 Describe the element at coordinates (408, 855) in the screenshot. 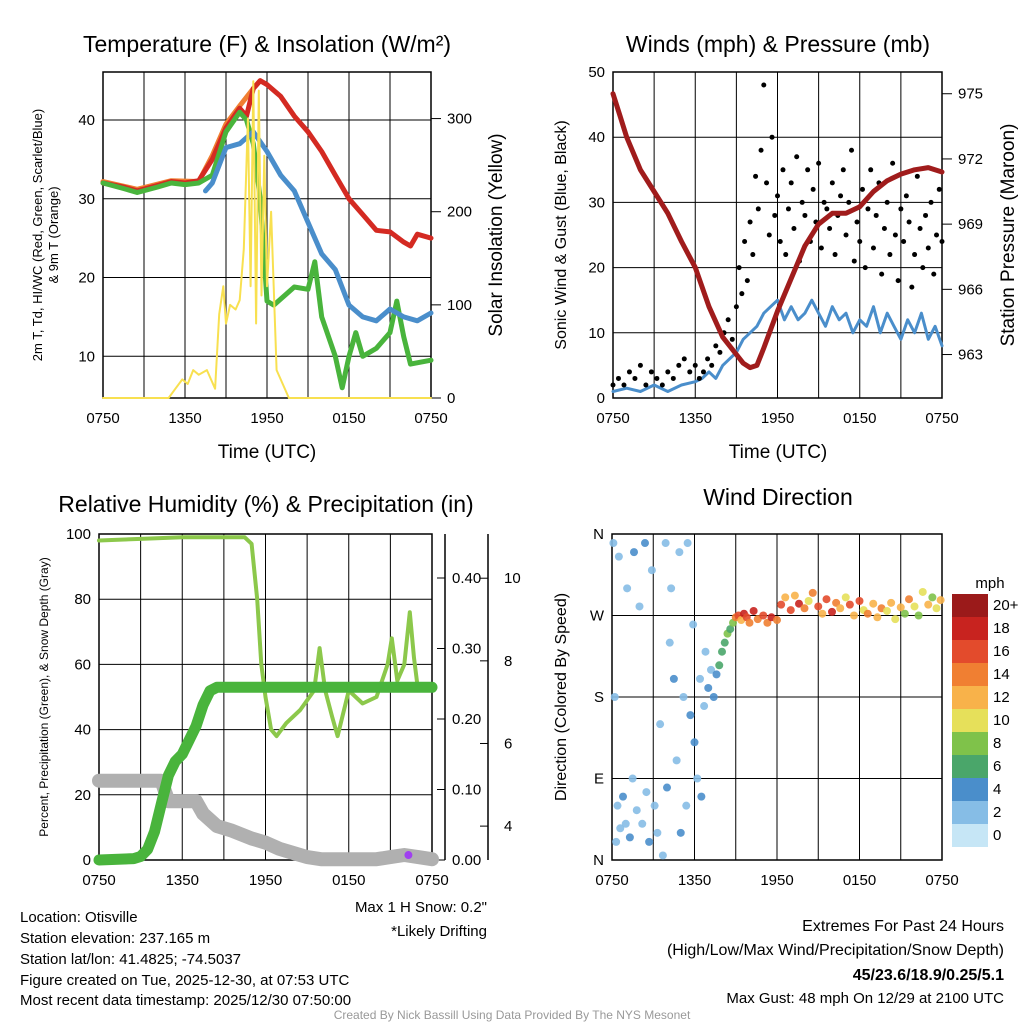

I see `drift-marker` at that location.